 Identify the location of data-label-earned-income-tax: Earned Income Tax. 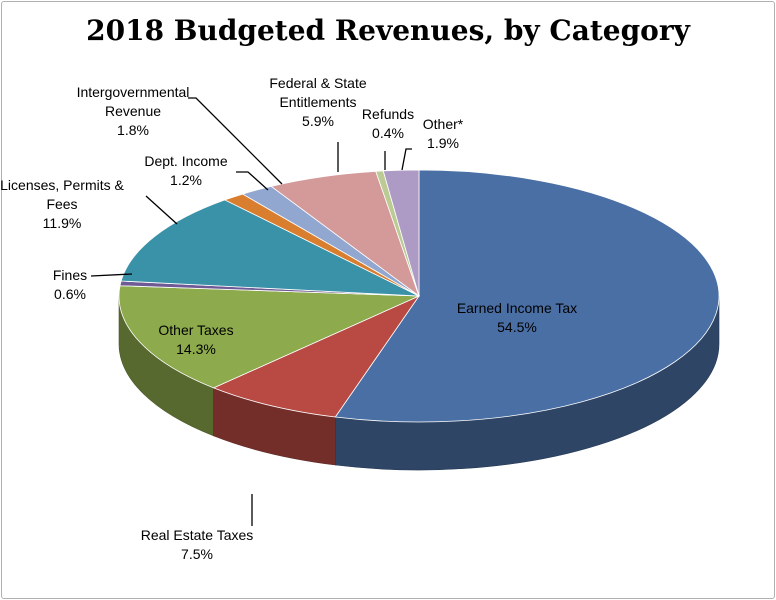
(517, 308).